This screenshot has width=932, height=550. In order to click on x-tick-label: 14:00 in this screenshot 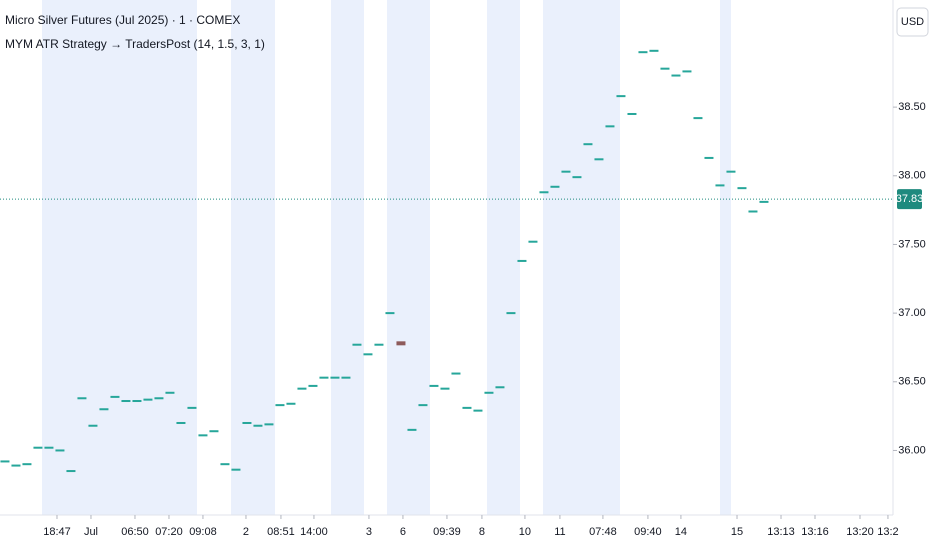, I will do `click(314, 532)`.